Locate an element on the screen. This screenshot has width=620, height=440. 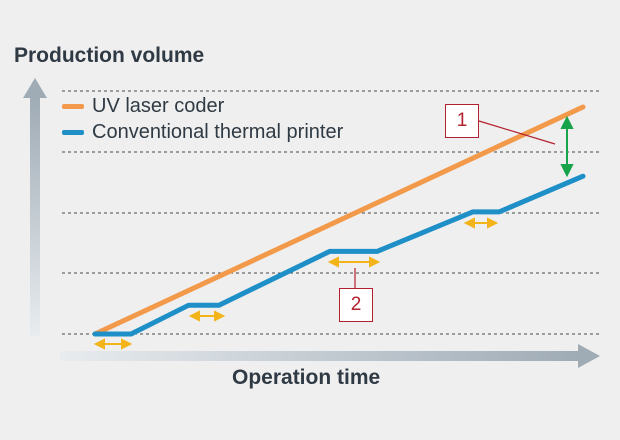
legend-item-uv-laser: UV laser coder is located at coordinates (202, 106).